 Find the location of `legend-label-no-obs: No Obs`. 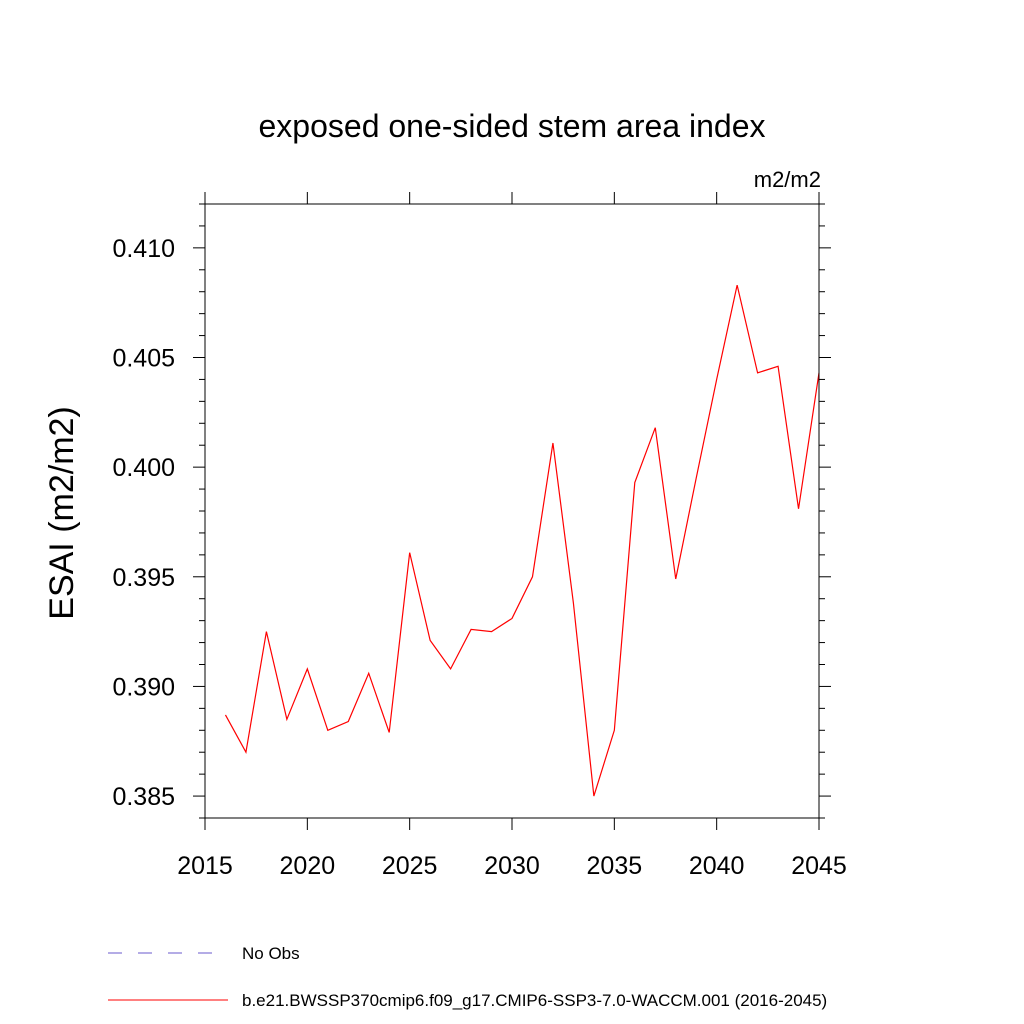

legend-label-no-obs: No Obs is located at coordinates (271, 953).